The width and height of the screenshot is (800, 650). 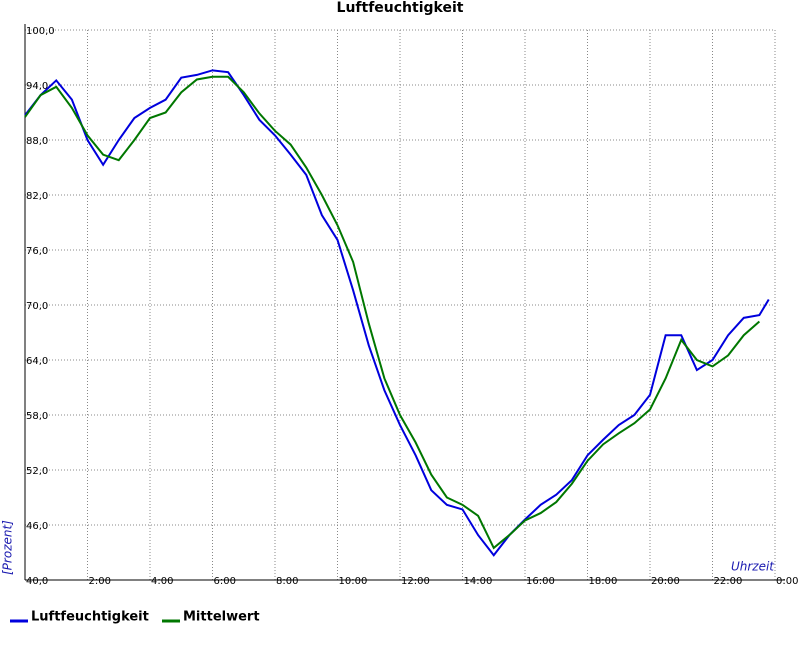 I want to click on x-tick-label: 16:00, so click(x=540, y=581).